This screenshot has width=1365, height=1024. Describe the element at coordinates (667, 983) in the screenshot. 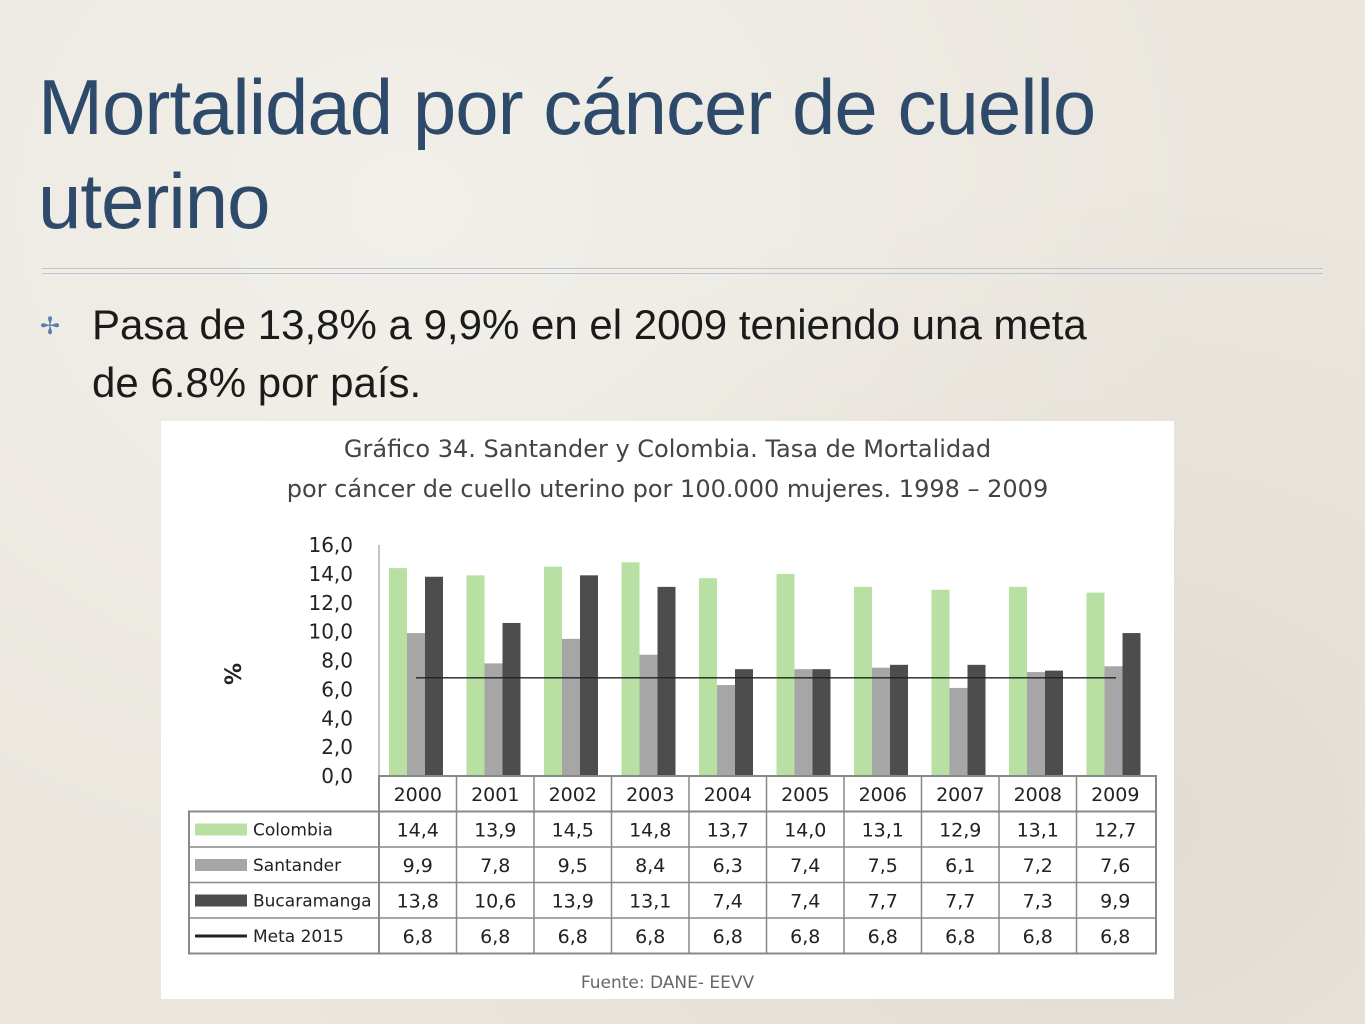

I see `chart-source: Fuente: DANE- EEVV` at that location.